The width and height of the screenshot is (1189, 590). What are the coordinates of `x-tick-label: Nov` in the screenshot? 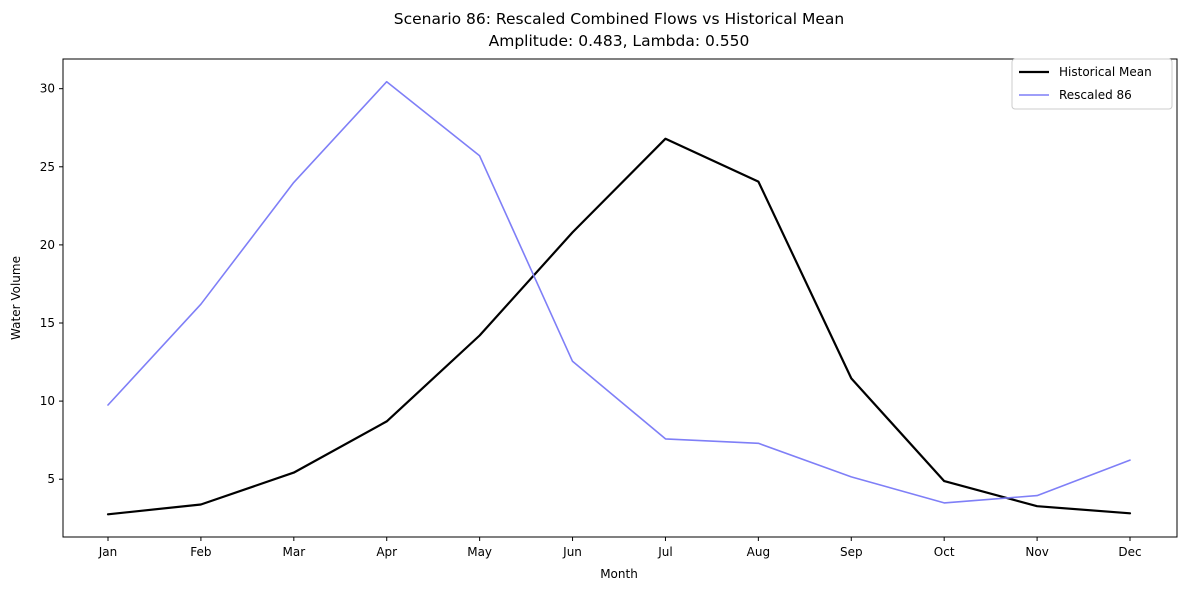 It's located at (1036, 552).